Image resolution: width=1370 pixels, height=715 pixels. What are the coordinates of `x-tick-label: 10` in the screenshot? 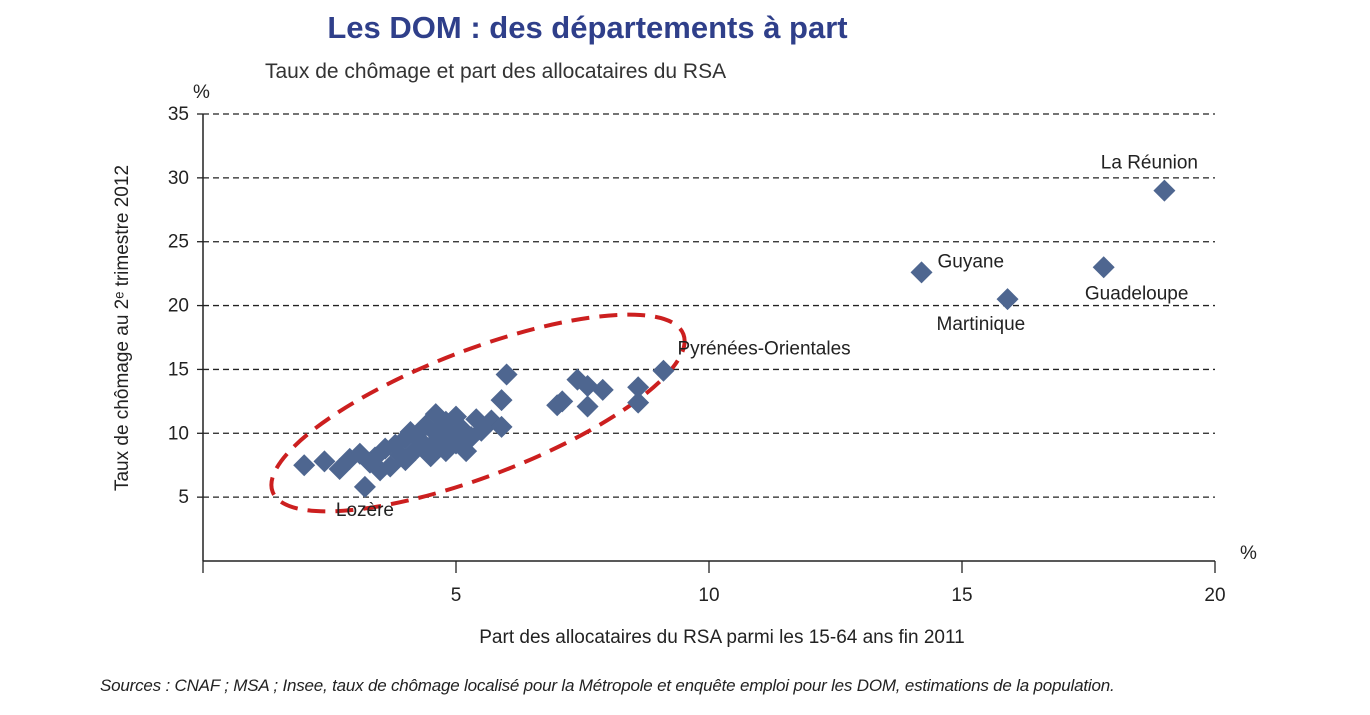 It's located at (708, 595).